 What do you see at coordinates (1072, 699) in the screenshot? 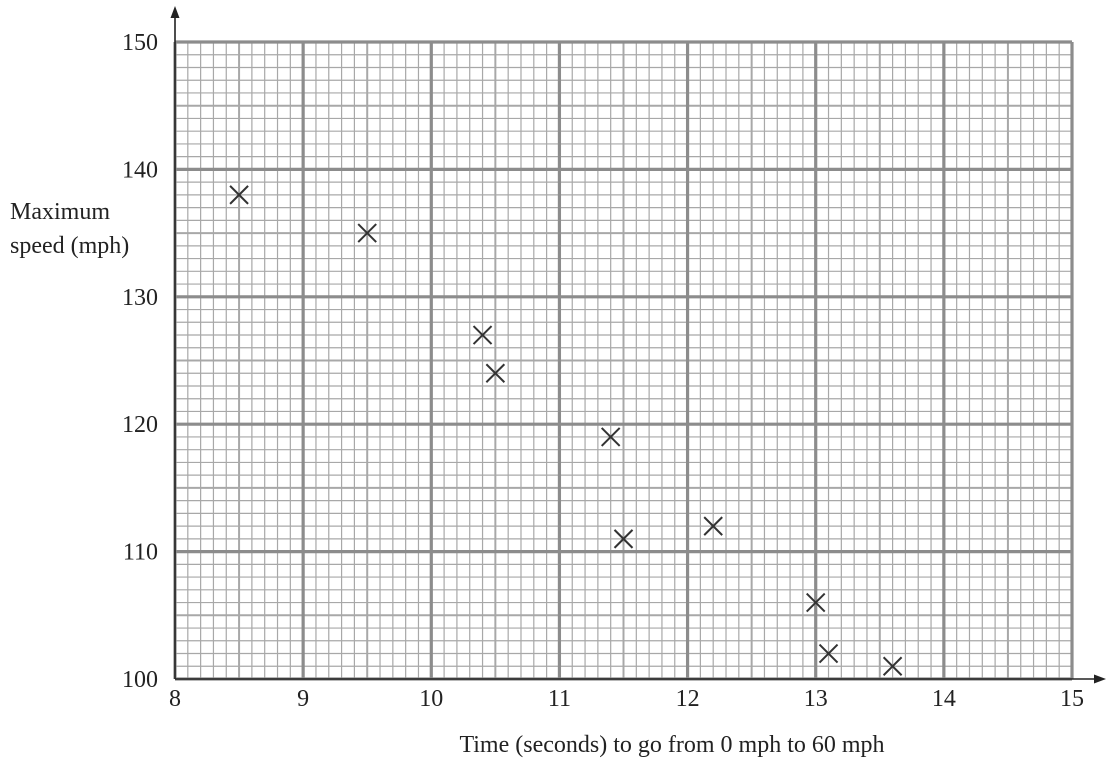
I see `x-tick-label: 15` at bounding box center [1072, 699].